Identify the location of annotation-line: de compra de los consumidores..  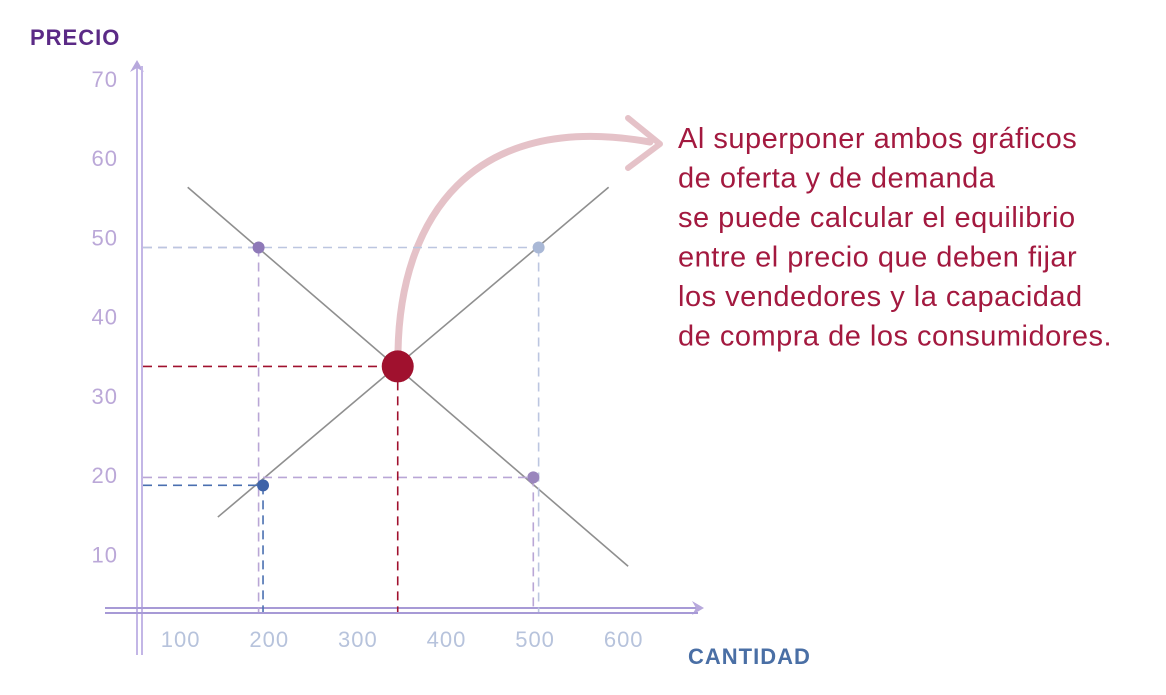
(895, 337).